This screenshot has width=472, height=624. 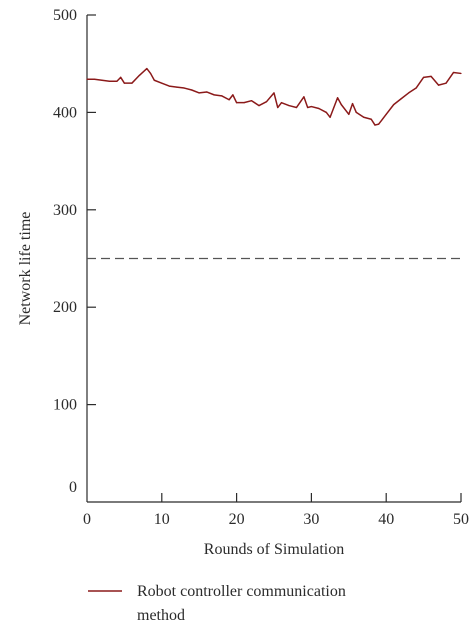 I want to click on y-tick-label: 100, so click(x=65, y=405).